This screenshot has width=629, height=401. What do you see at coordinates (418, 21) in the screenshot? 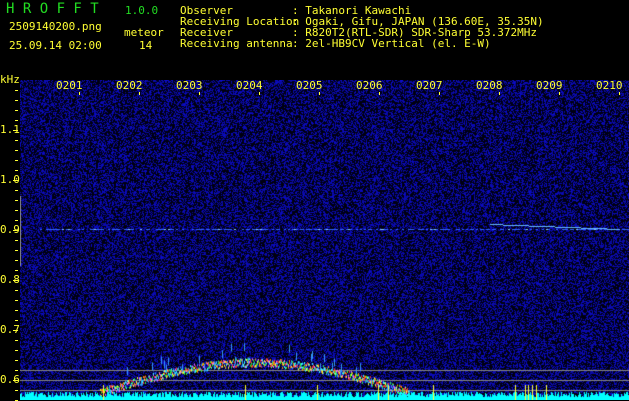
I see `info-value: : Ogaki, Gifu, JAPAN (136.60E, 35.35N)` at bounding box center [418, 21].